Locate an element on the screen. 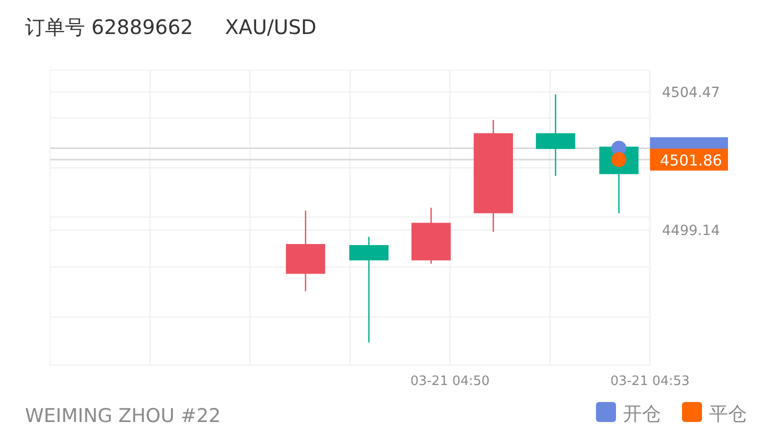  x-tick-label: 03-21 04:50 is located at coordinates (450, 381).